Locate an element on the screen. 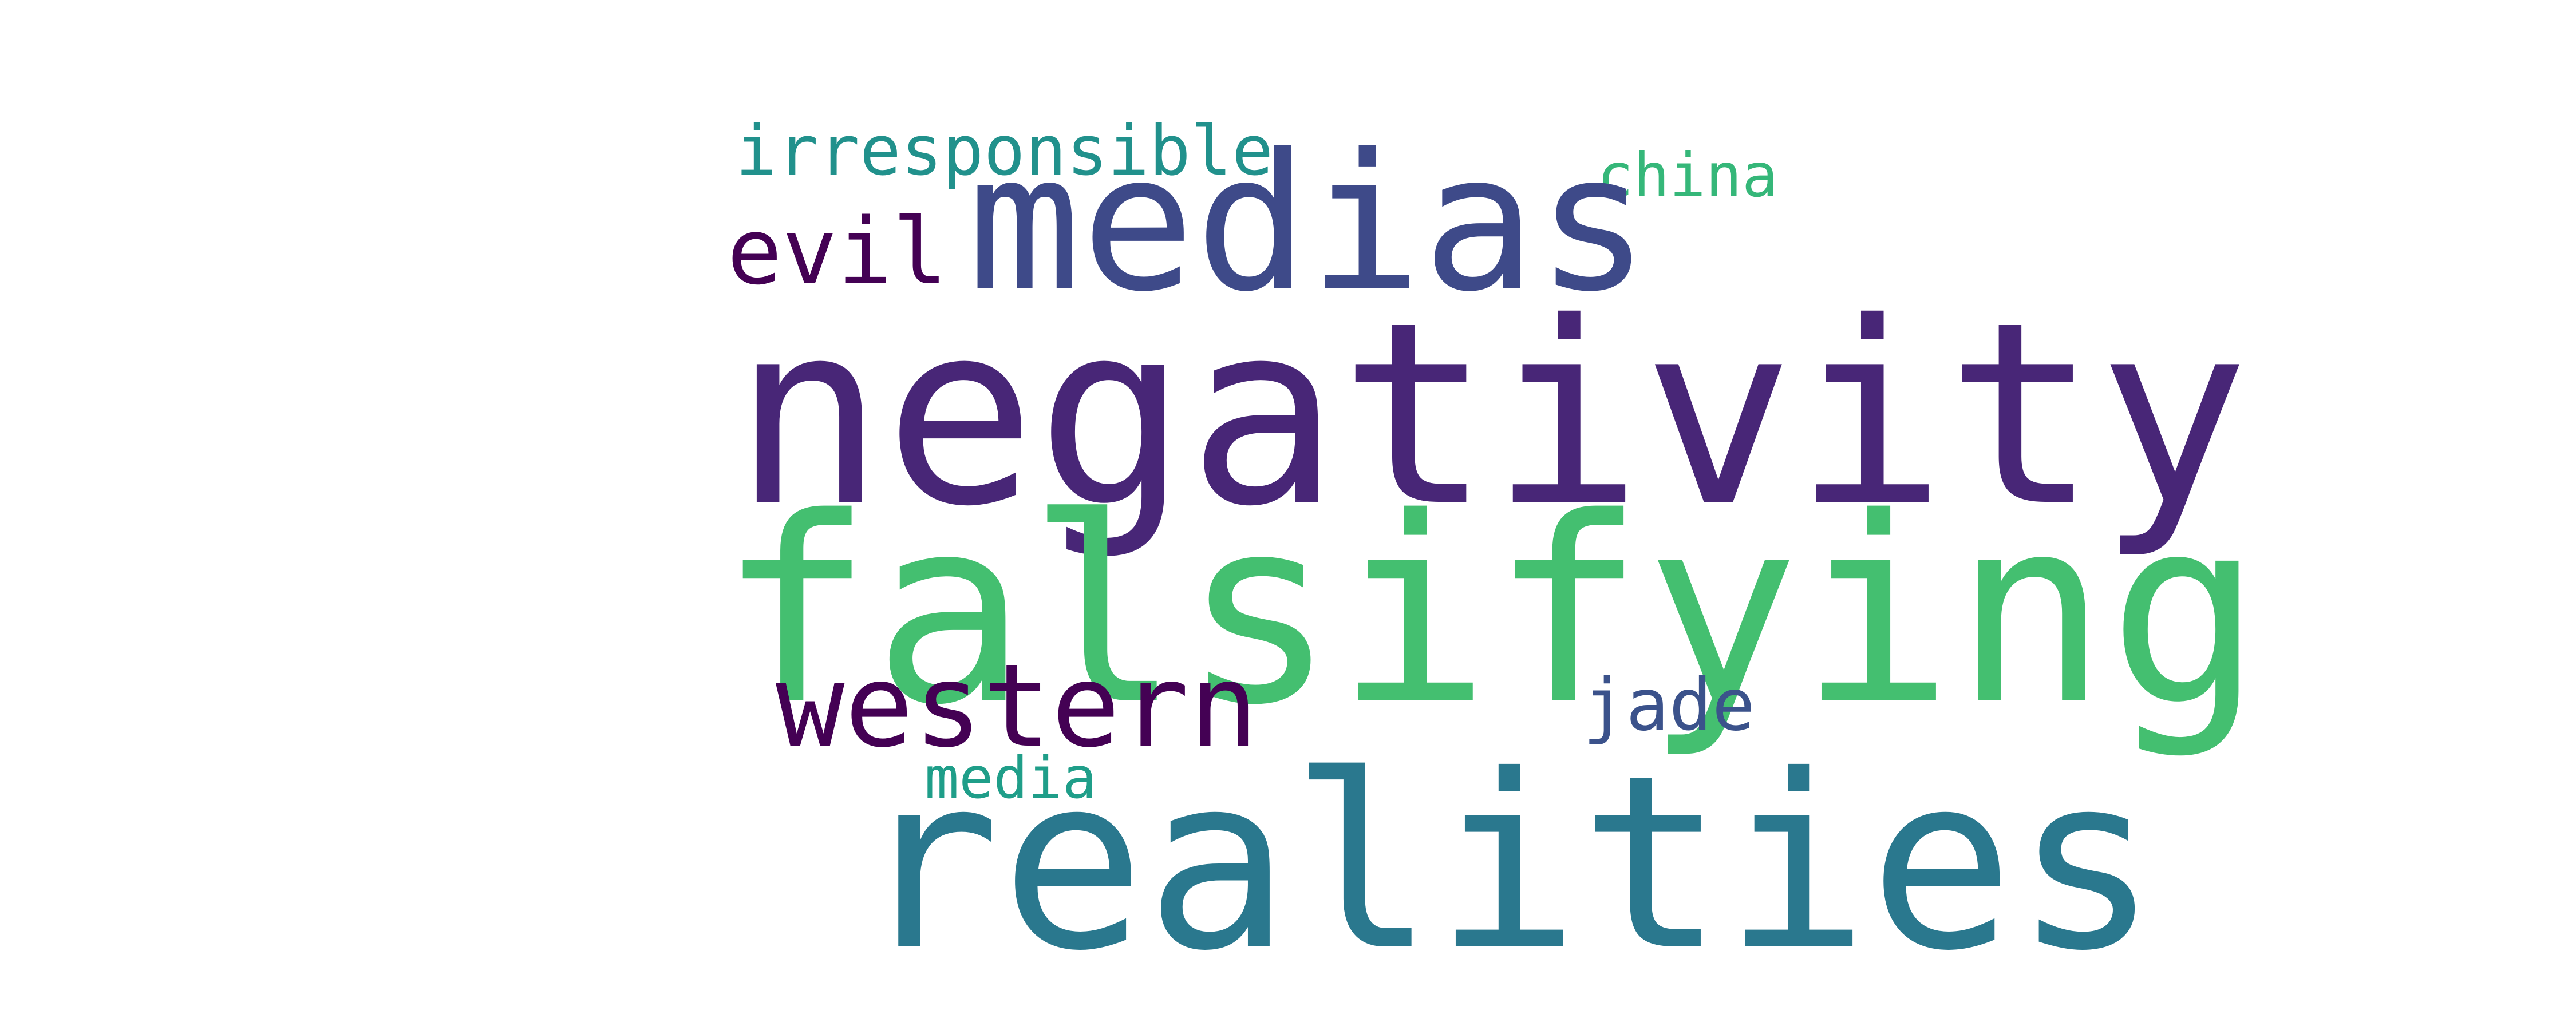 This screenshot has height=1030, width=2576. word-evil: evil is located at coordinates (837, 251).